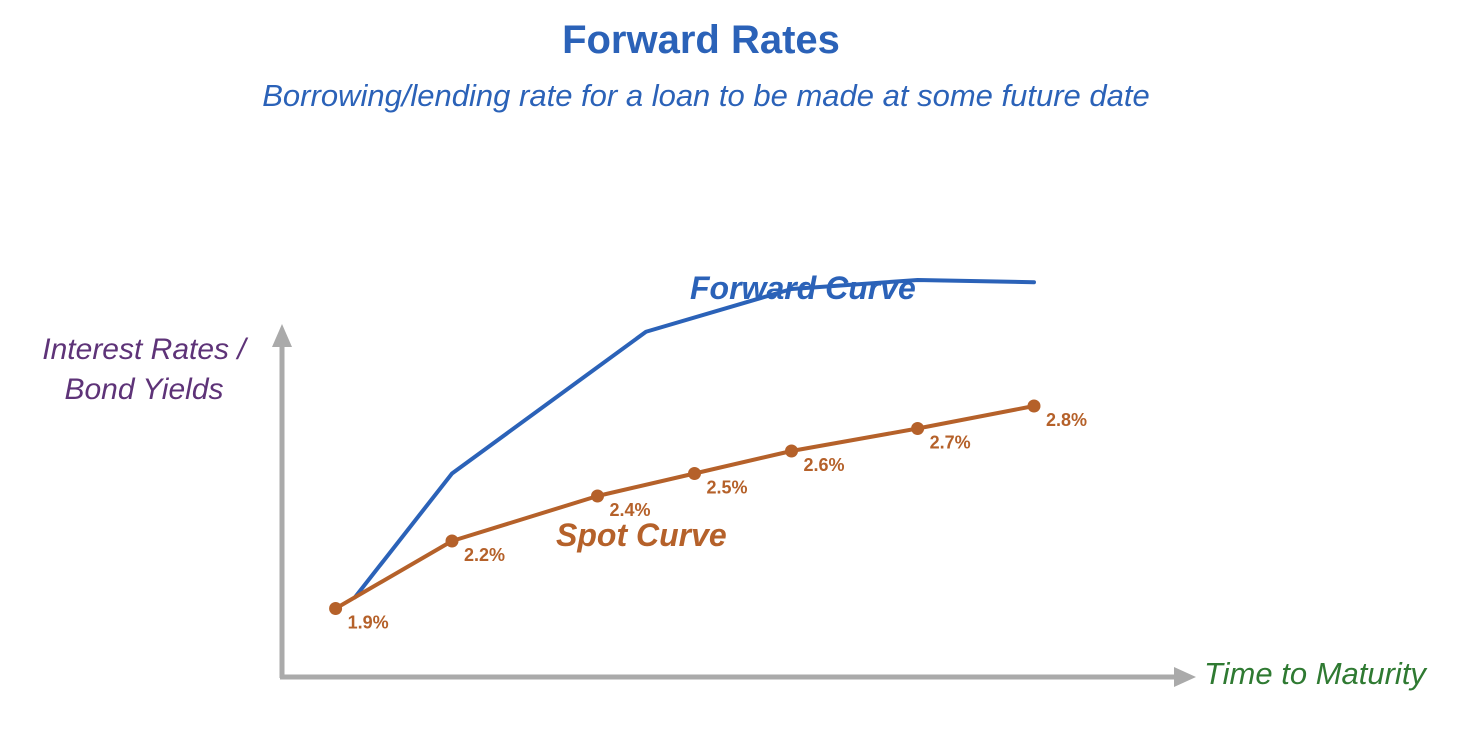 Image resolution: width=1482 pixels, height=750 pixels. Describe the element at coordinates (1066, 420) in the screenshot. I see `spot-curve-data-label: 2.8%` at that location.